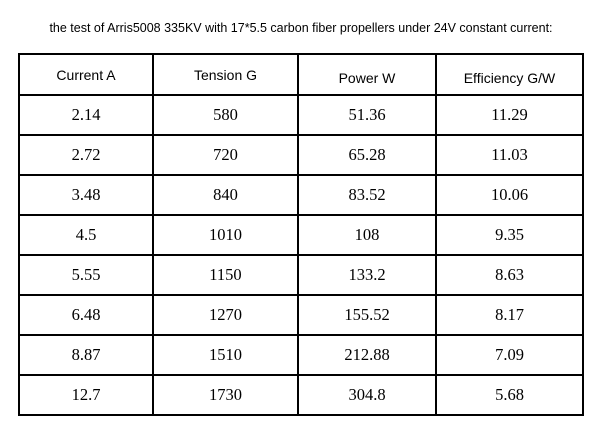  I want to click on table-cell: 3.48, so click(86, 195).